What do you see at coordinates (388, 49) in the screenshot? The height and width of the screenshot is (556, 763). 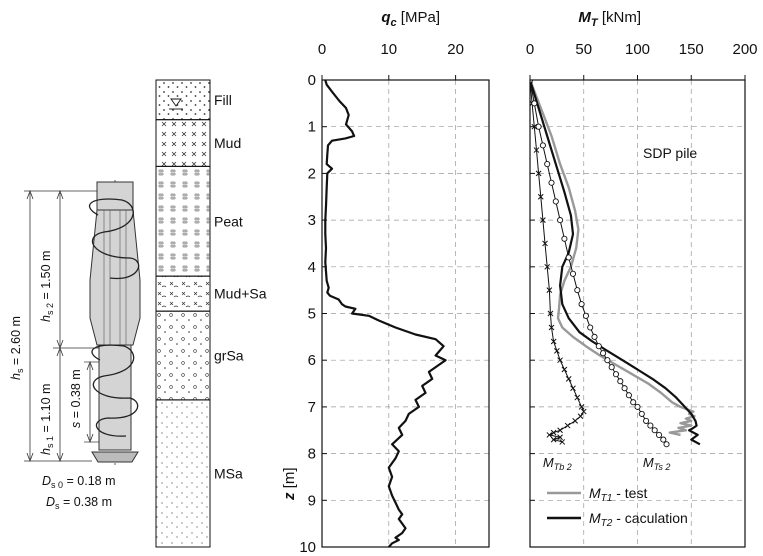 I see `x-tick-label: 10` at bounding box center [388, 49].